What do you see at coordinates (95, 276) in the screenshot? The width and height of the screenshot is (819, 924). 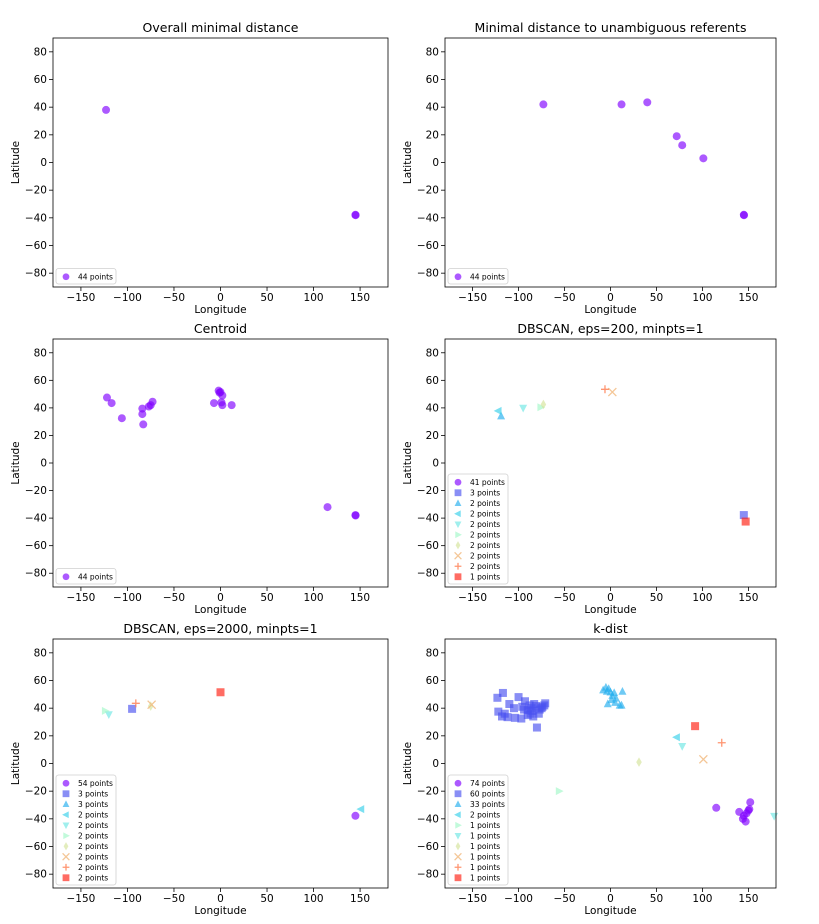 I see `legend-label: 44 points` at bounding box center [95, 276].